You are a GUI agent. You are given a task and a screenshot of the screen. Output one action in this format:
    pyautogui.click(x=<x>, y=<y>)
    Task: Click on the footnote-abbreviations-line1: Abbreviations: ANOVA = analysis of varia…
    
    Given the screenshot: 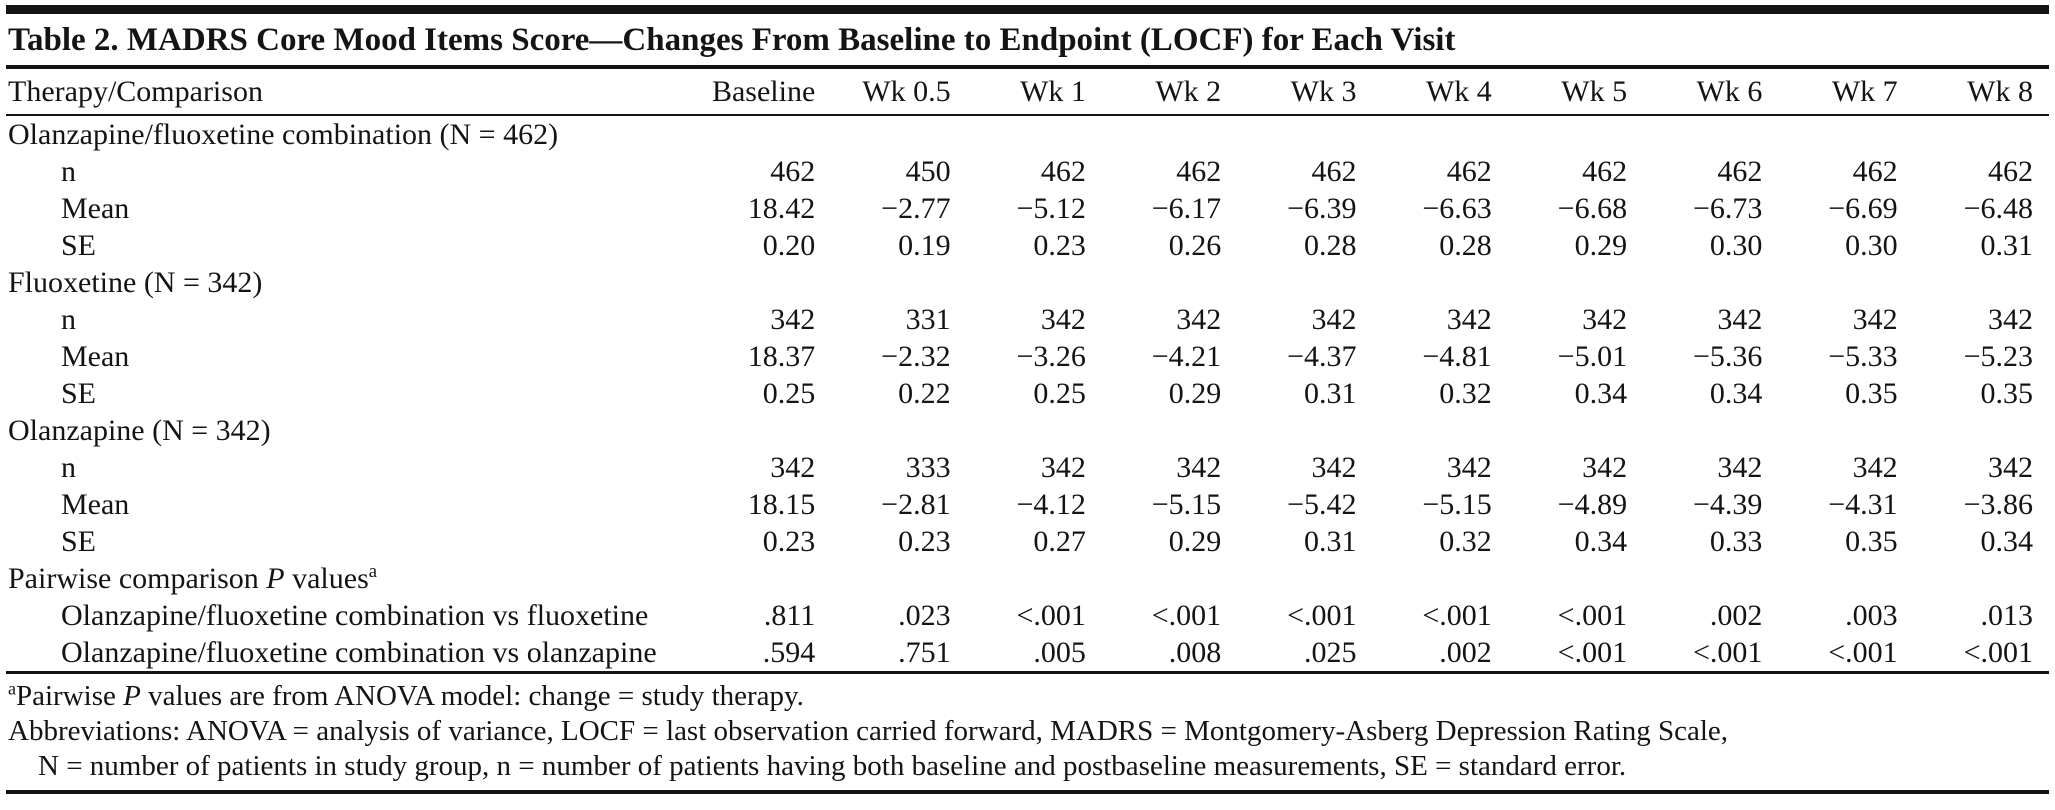 What is the action you would take?
    pyautogui.click(x=868, y=731)
    